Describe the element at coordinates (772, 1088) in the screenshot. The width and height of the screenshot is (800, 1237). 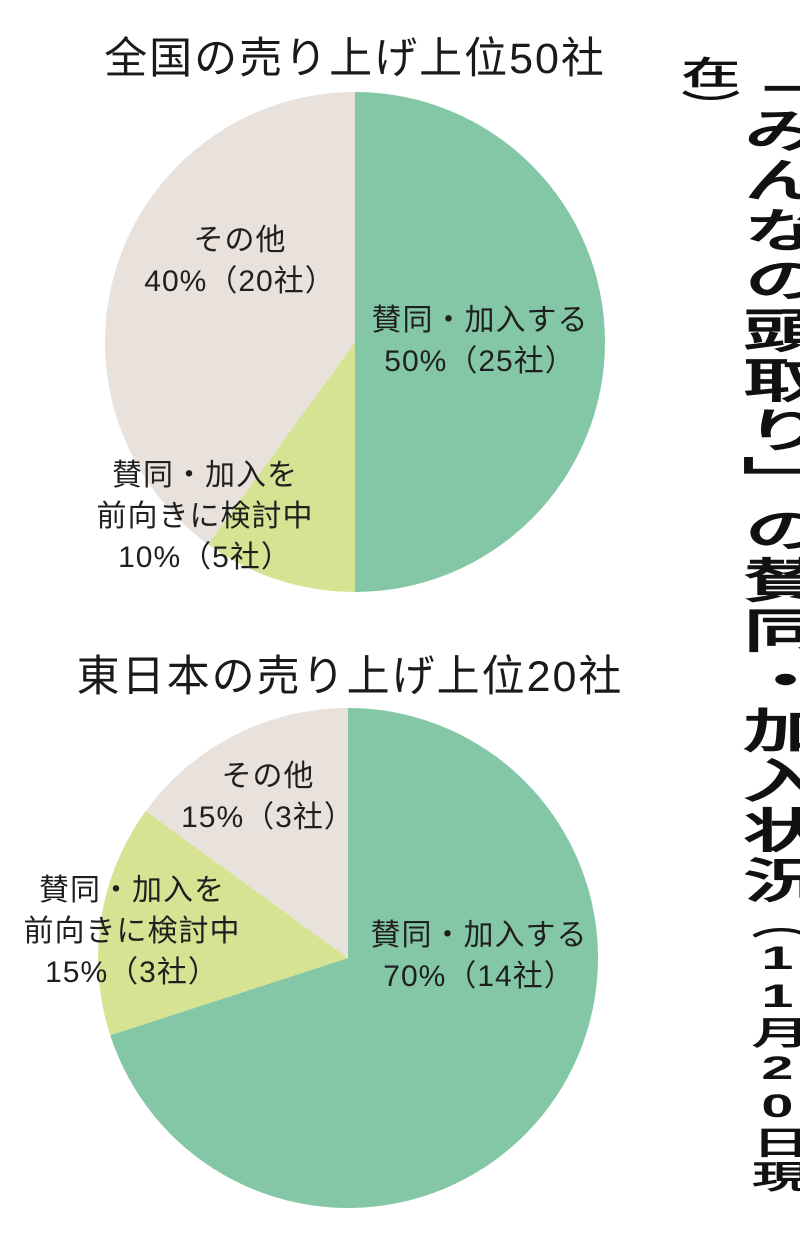
I see `note-day-number: 20` at that location.